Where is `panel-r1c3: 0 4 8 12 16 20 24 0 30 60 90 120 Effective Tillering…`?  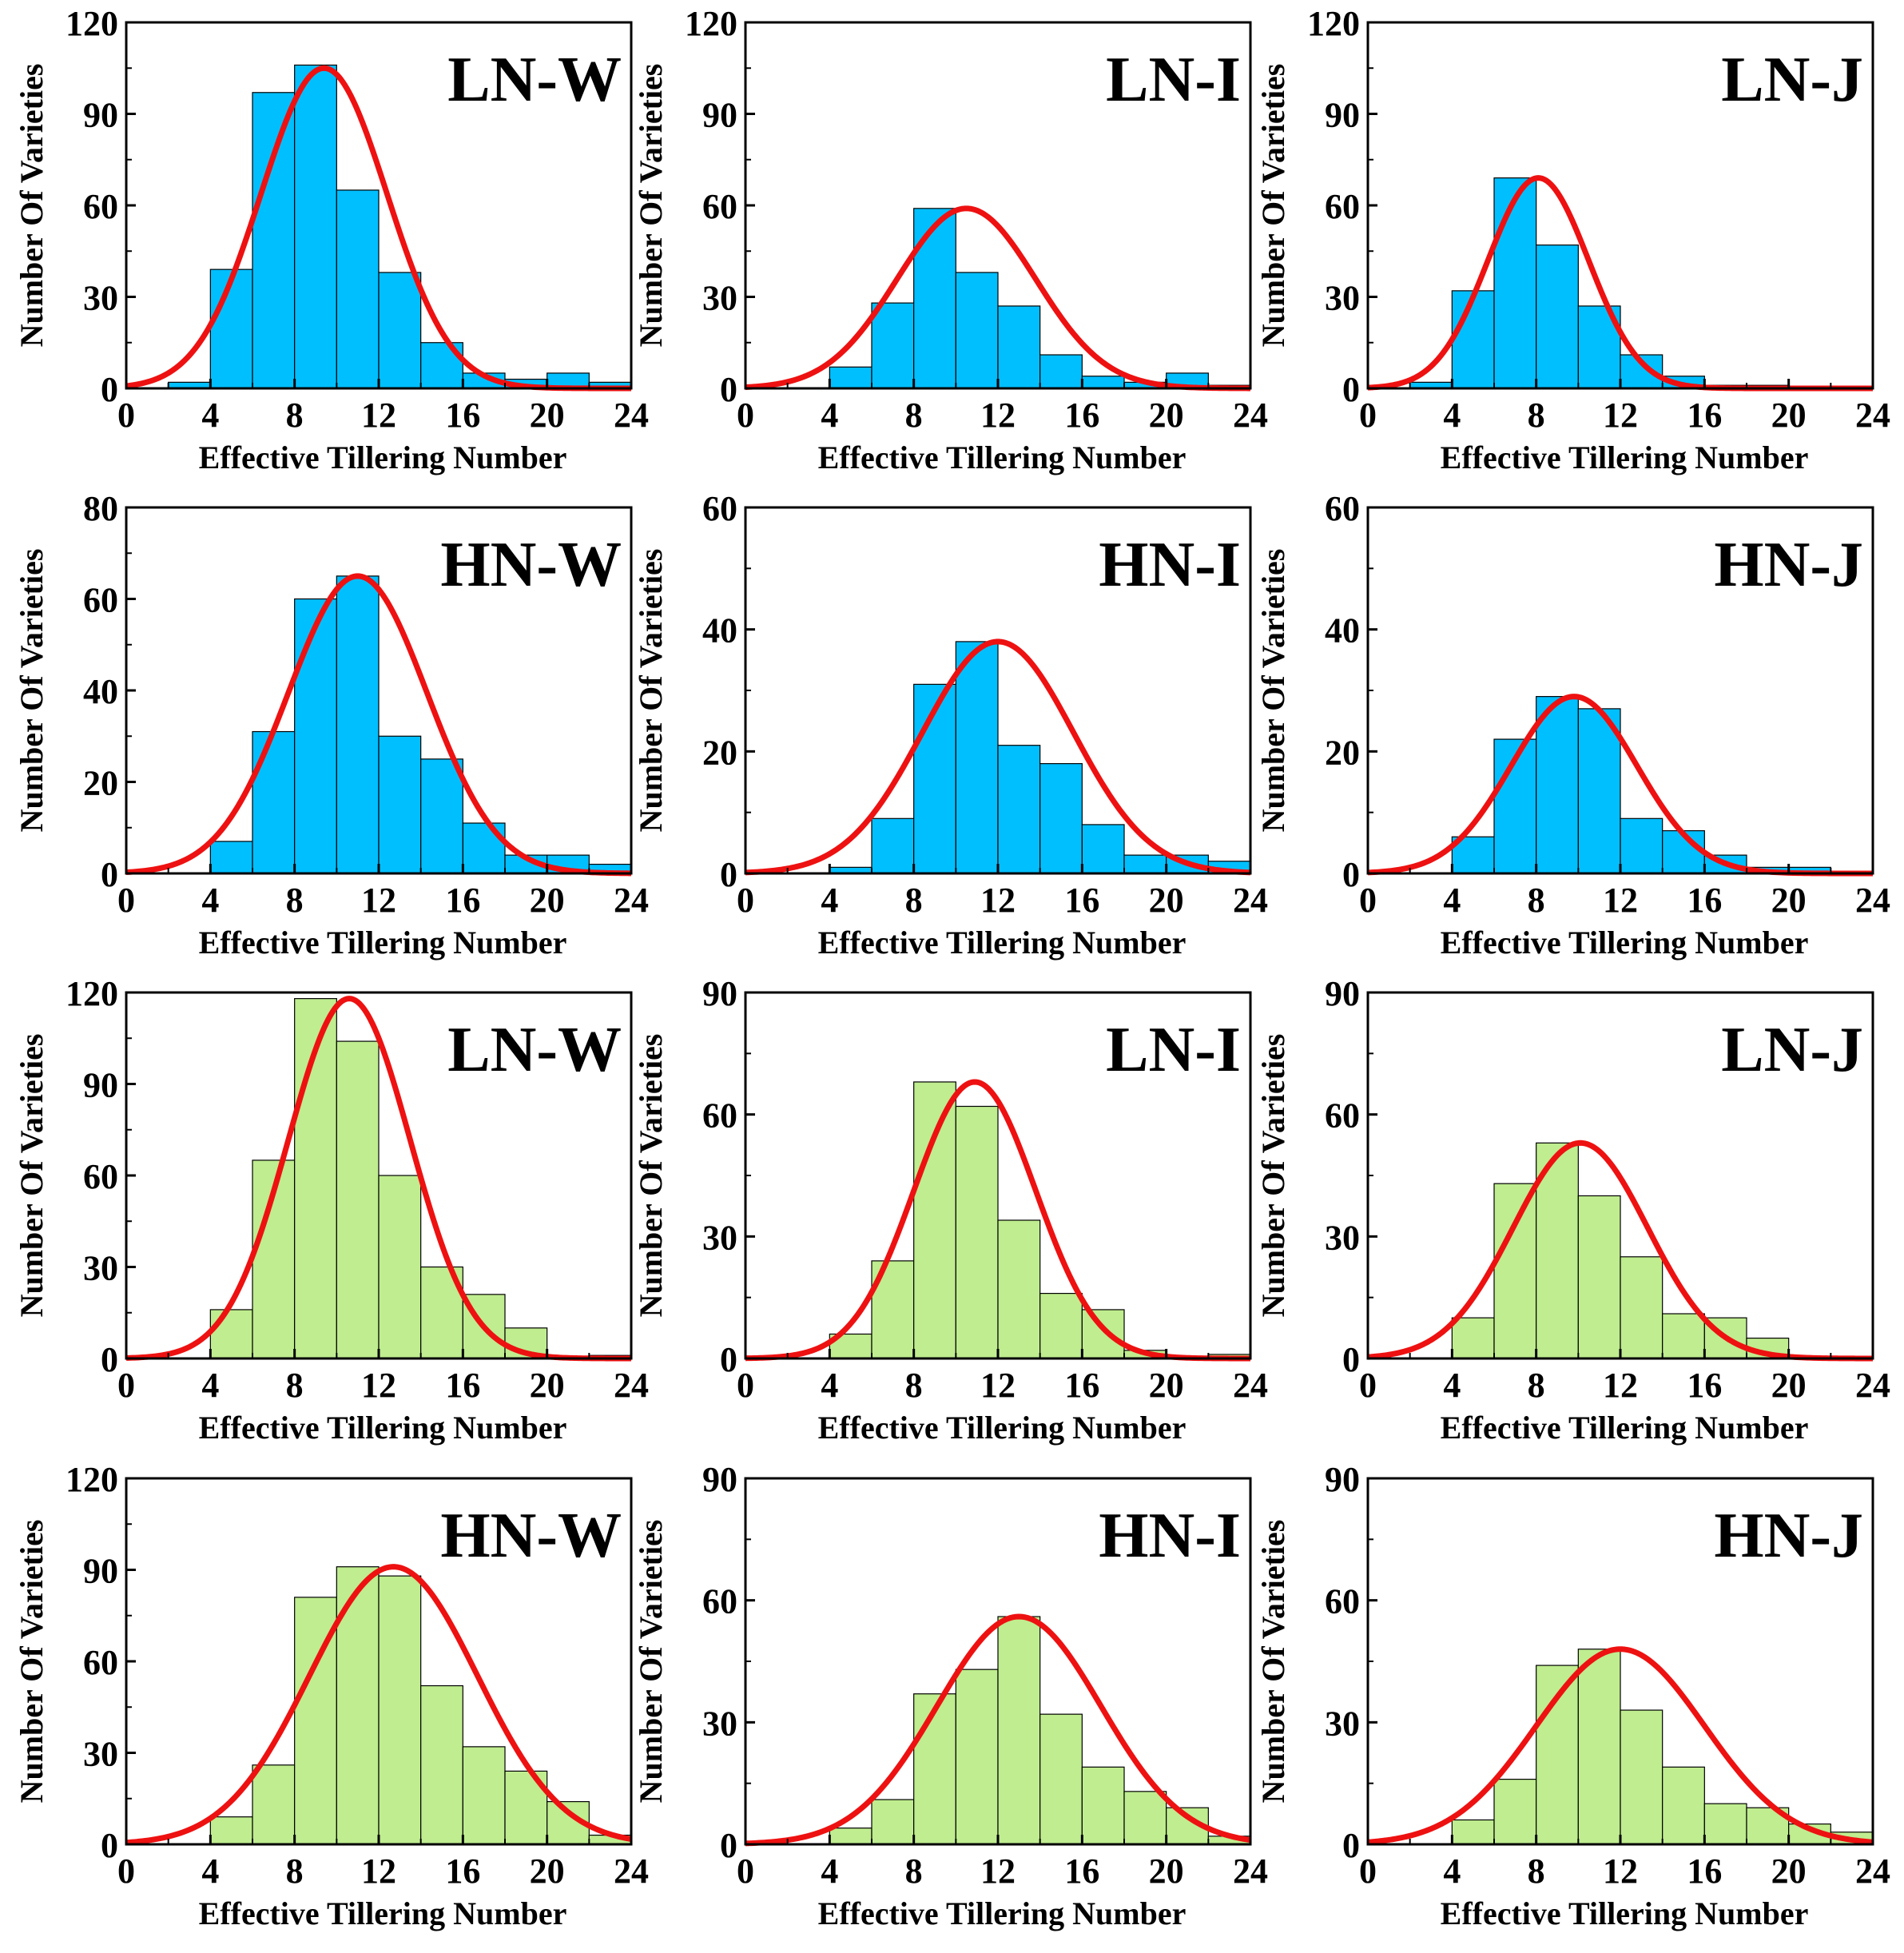 panel-r1c3: 0 4 8 12 16 20 24 0 30 60 90 120 Effective Tillering… is located at coordinates (1572, 239).